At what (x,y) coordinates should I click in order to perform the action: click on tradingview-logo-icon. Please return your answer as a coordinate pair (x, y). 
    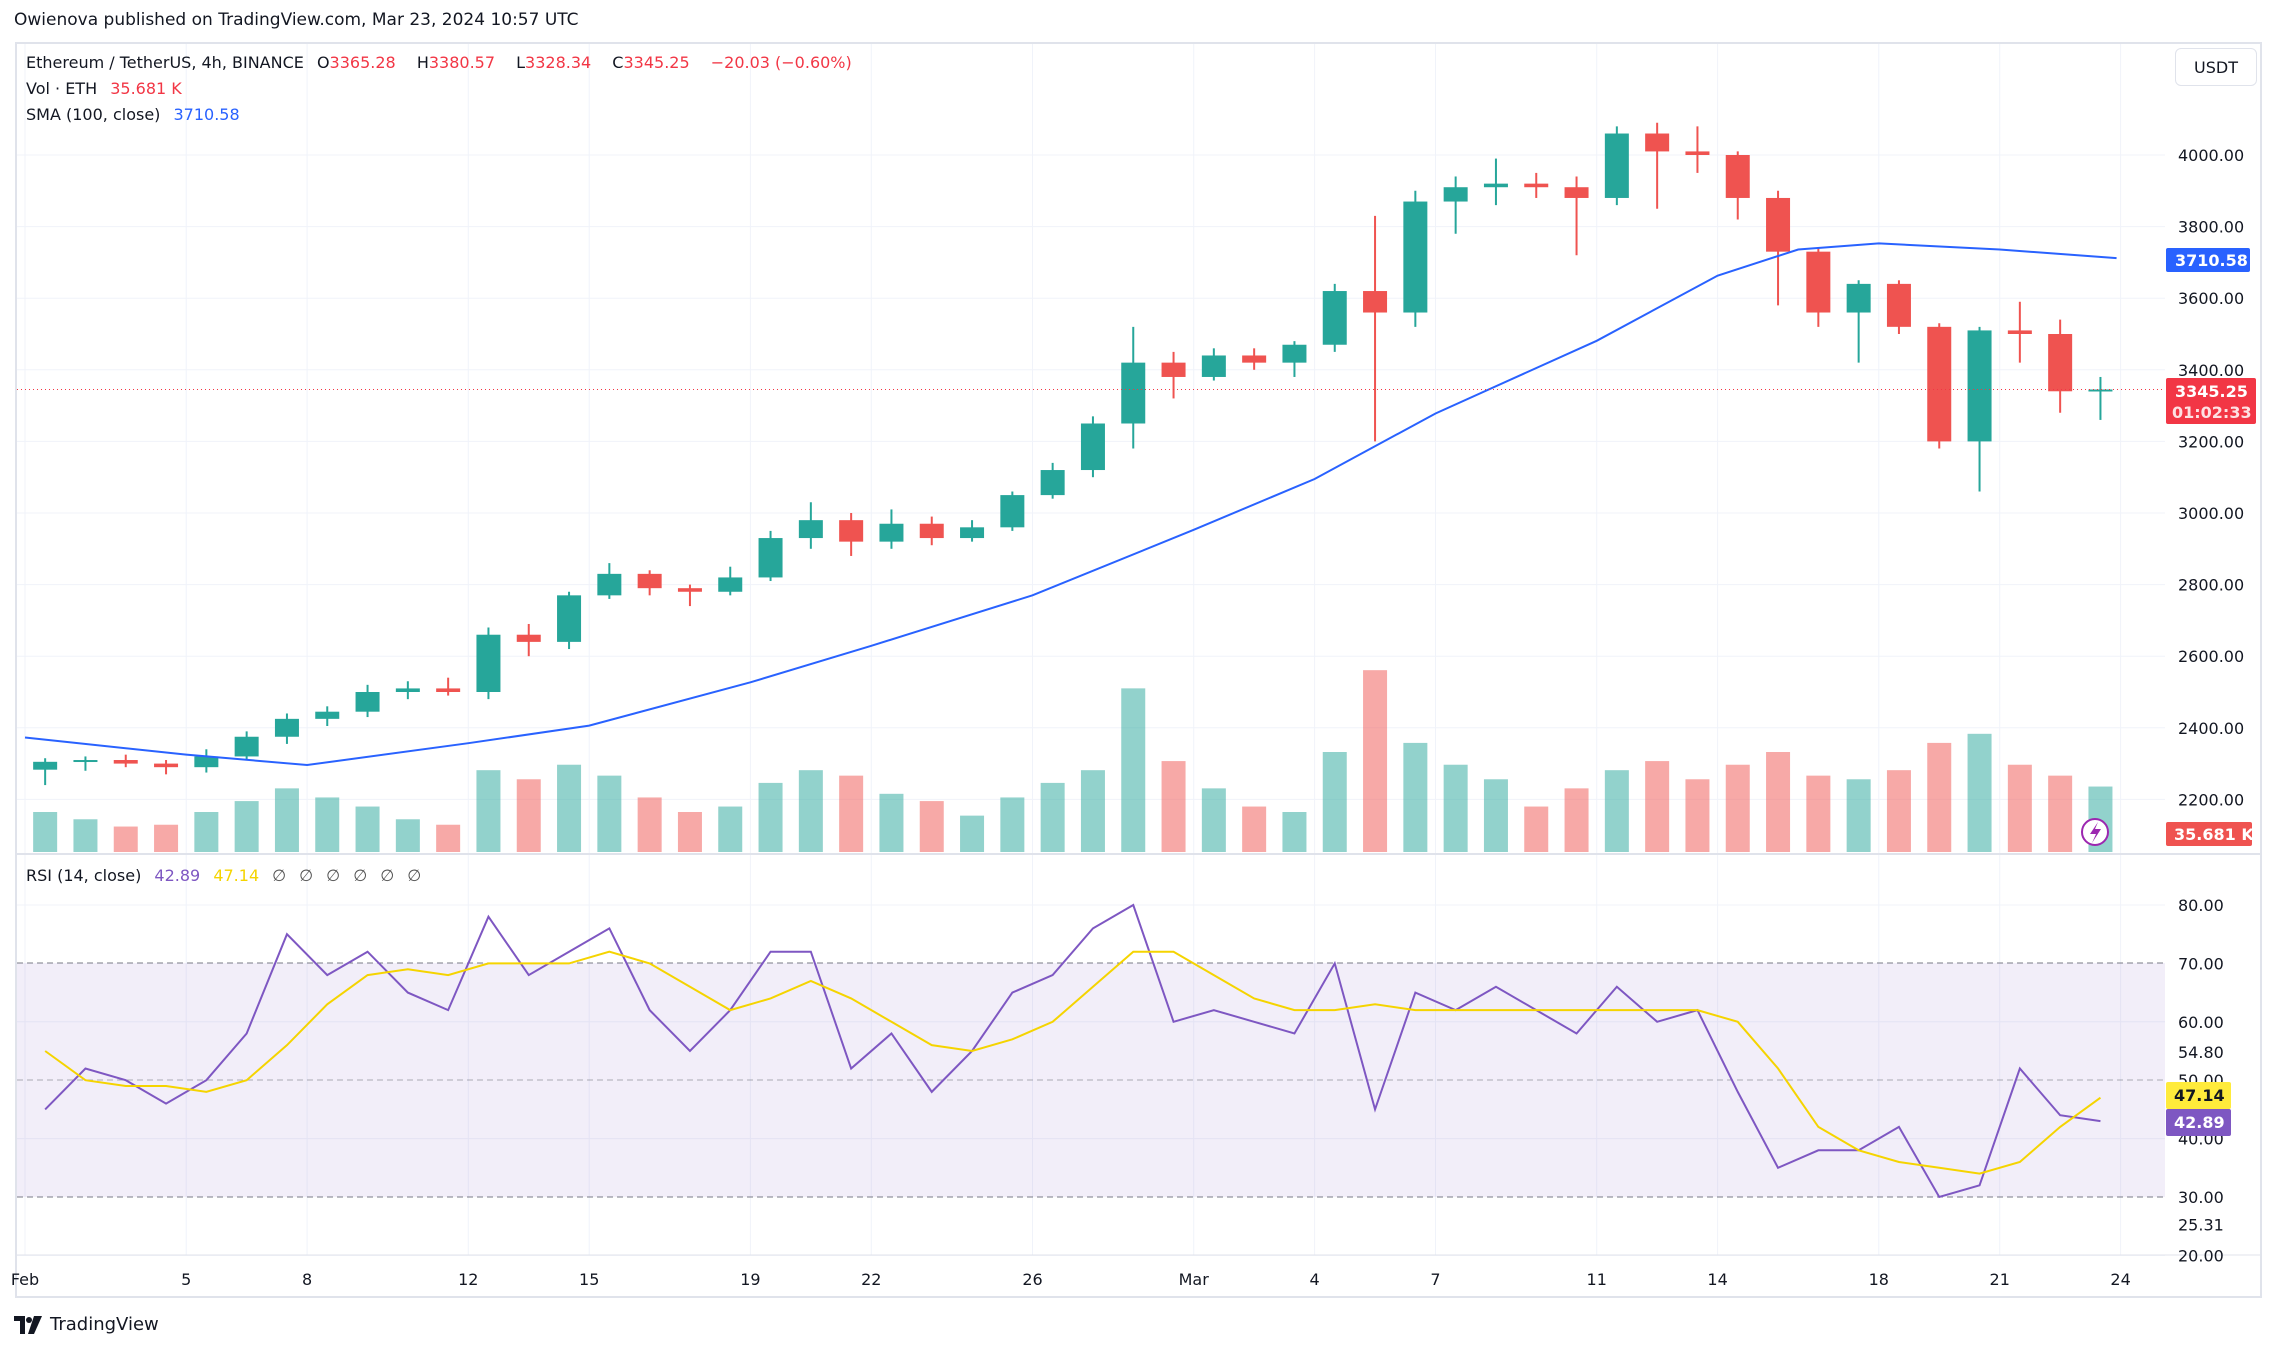
    Looking at the image, I should click on (28, 1324).